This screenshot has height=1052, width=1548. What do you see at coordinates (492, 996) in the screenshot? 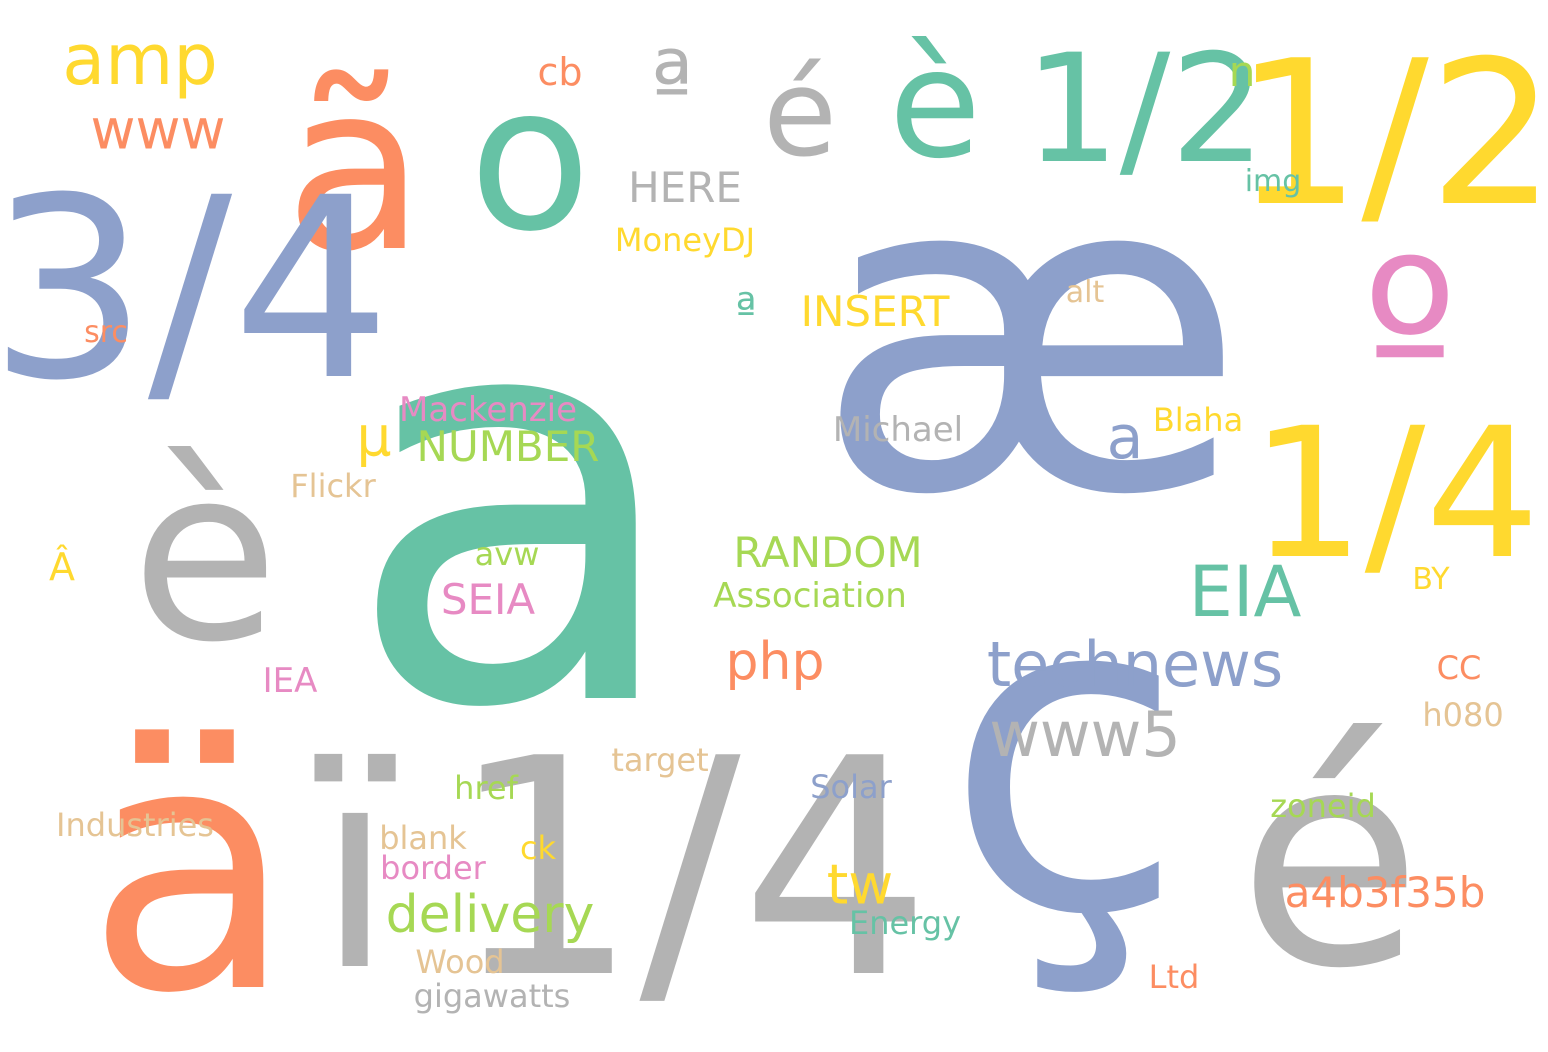
I see `word-gigawatts: gigawatts` at bounding box center [492, 996].